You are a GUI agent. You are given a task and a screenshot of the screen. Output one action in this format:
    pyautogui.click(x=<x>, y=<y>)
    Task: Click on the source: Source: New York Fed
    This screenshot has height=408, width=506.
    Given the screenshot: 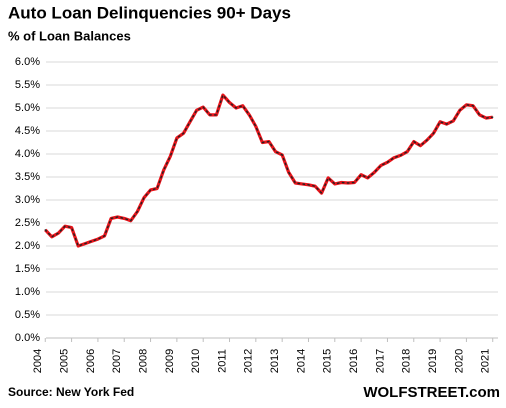 What is the action you would take?
    pyautogui.click(x=71, y=392)
    